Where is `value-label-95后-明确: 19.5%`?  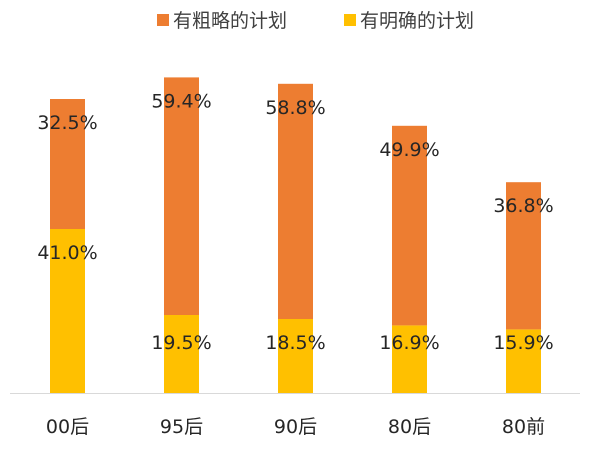 value-label-95后-明确: 19.5% is located at coordinates (181, 343).